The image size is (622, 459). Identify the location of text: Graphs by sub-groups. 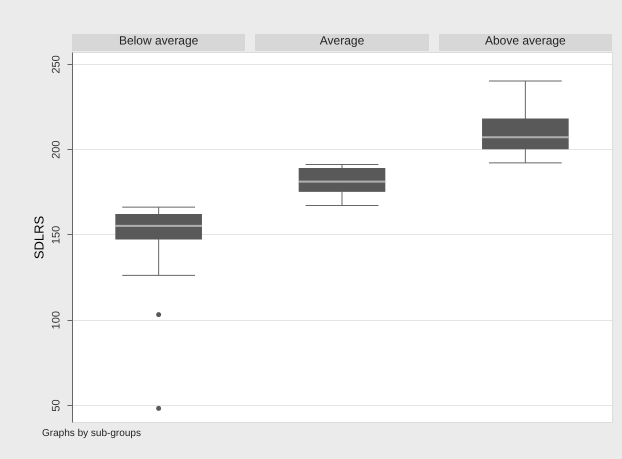
(91, 433).